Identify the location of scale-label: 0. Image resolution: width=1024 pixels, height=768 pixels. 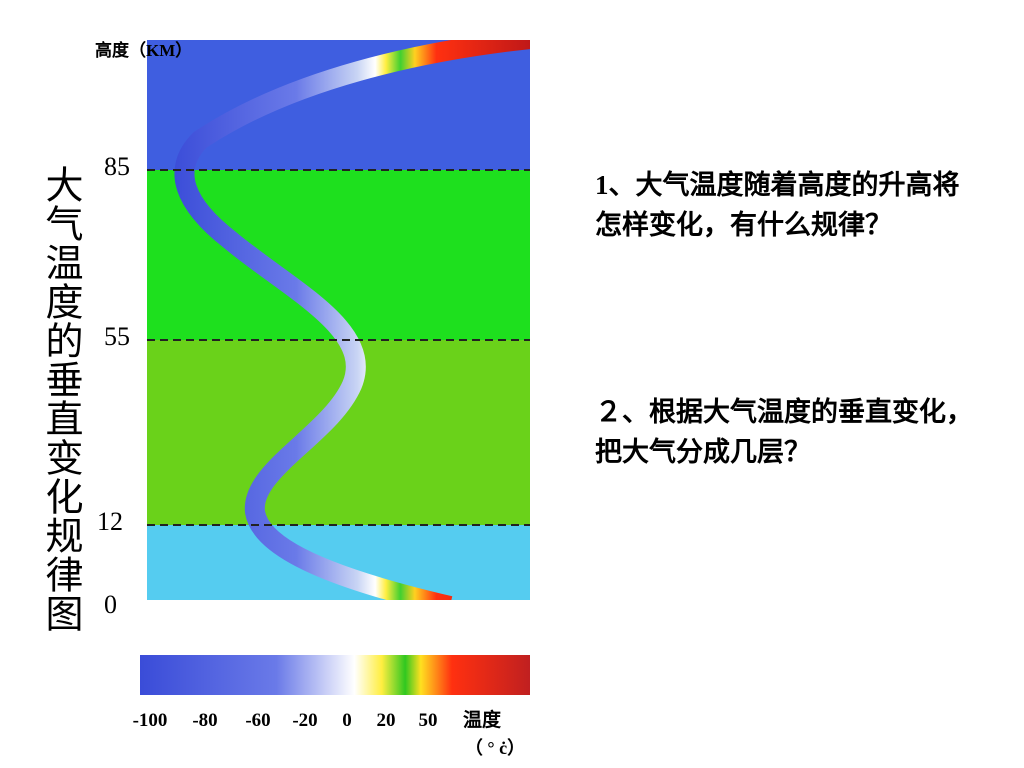
(347, 720).